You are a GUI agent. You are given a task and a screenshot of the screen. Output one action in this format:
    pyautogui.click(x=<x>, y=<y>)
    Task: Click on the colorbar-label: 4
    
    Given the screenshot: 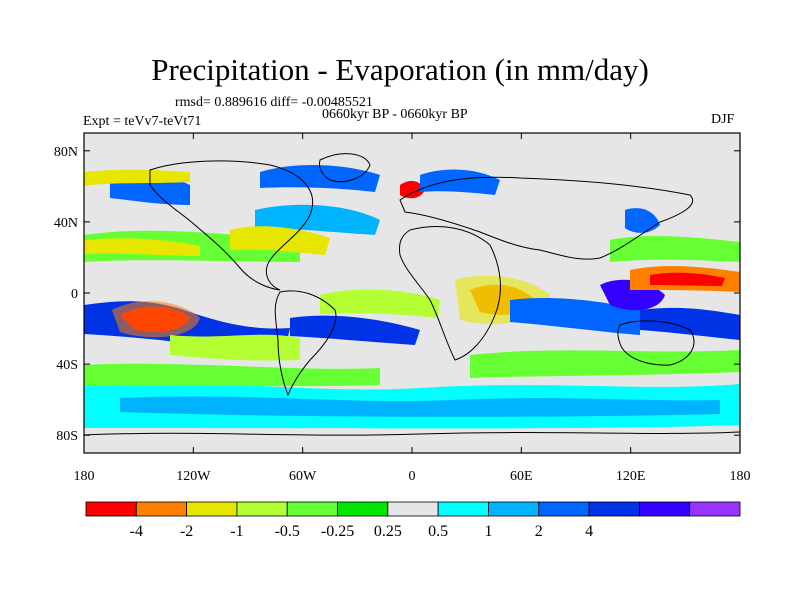 What is the action you would take?
    pyautogui.click(x=589, y=531)
    